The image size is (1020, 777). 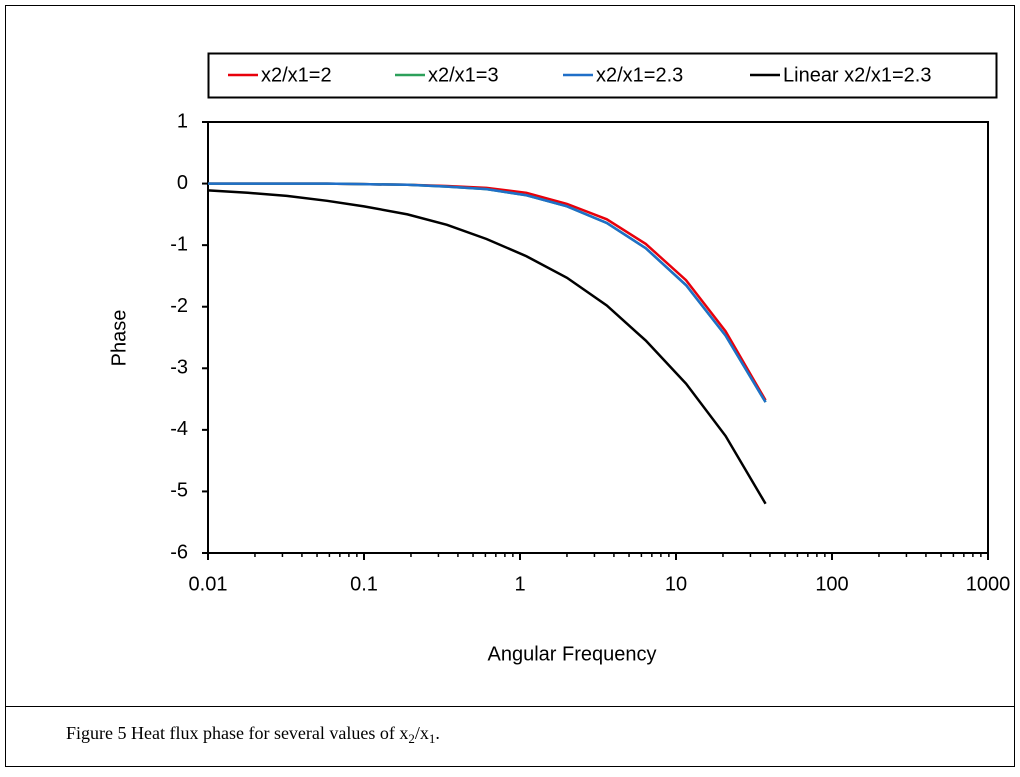 What do you see at coordinates (831, 584) in the screenshot?
I see `x-tick-label: 100` at bounding box center [831, 584].